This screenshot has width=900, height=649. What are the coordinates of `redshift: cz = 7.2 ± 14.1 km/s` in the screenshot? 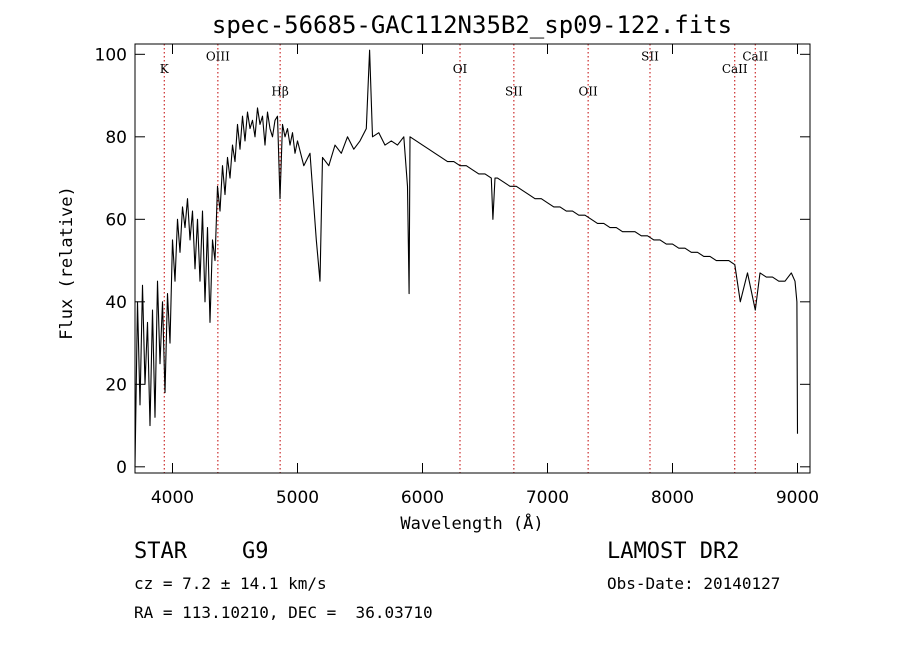 It's located at (230, 583).